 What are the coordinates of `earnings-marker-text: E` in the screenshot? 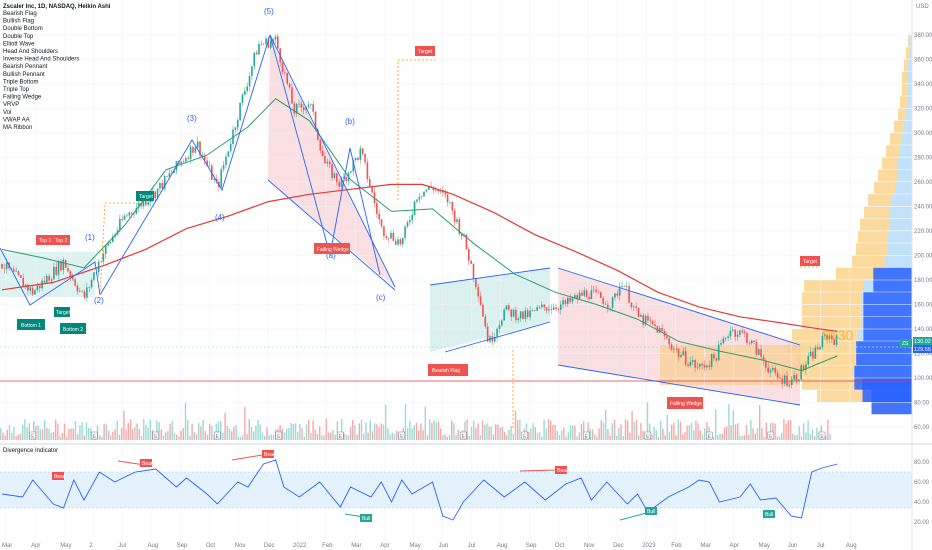 It's located at (402, 437).